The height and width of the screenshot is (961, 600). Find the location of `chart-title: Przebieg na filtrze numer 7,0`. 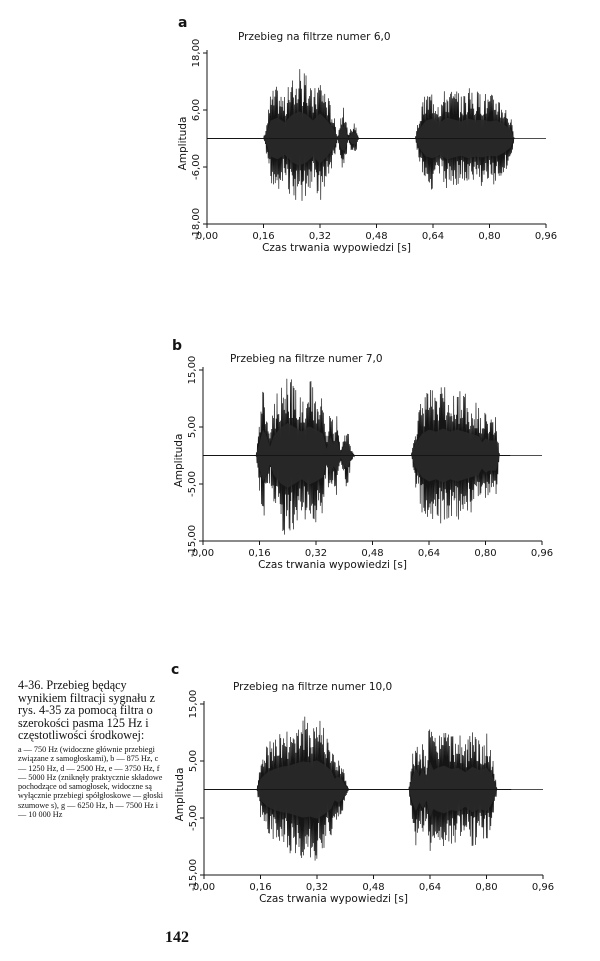

chart-title: Przebieg na filtrze numer 7,0 is located at coordinates (306, 359).